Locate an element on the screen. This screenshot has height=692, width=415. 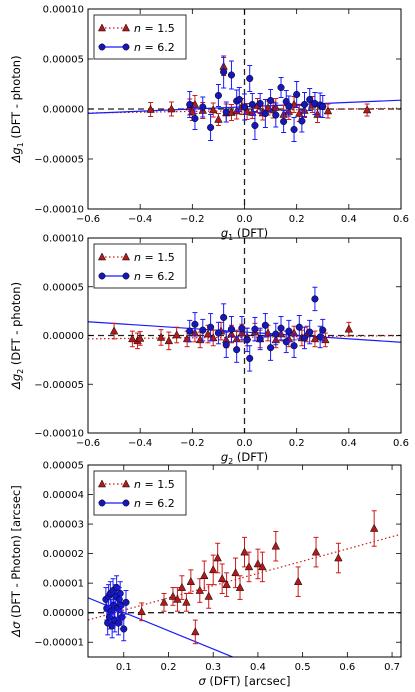
y-tick-label: −0.00001 is located at coordinates (59, 643).